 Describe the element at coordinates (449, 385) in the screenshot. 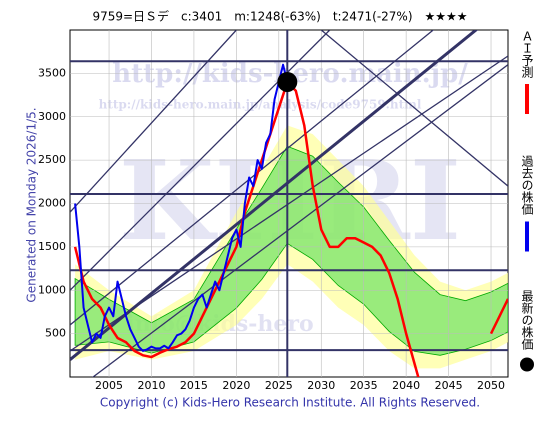

I see `x-tick-label: 2045` at that location.